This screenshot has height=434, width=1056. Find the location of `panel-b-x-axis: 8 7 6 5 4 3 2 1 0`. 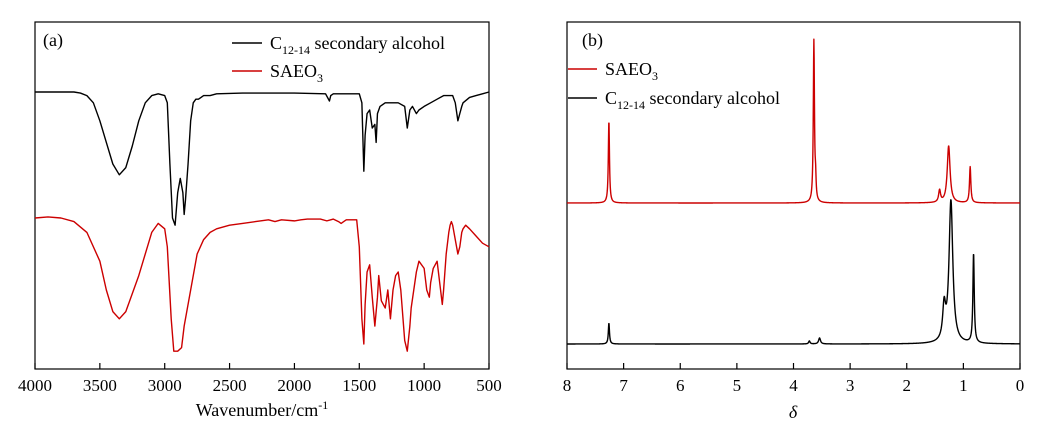

panel-b-x-axis: 8 7 6 5 4 3 2 1 0 is located at coordinates (794, 379).